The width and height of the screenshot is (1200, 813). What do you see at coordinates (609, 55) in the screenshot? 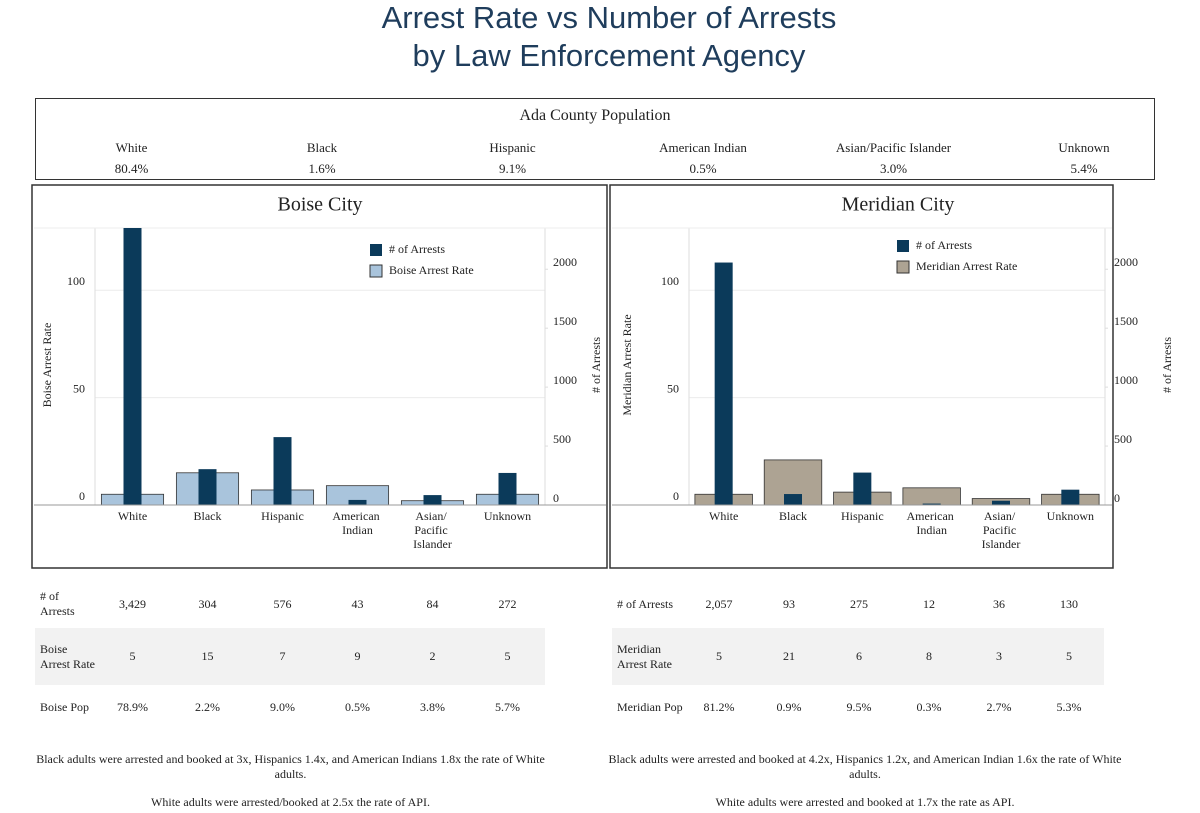
I see `page-title: by Law Enforcement Agency` at bounding box center [609, 55].